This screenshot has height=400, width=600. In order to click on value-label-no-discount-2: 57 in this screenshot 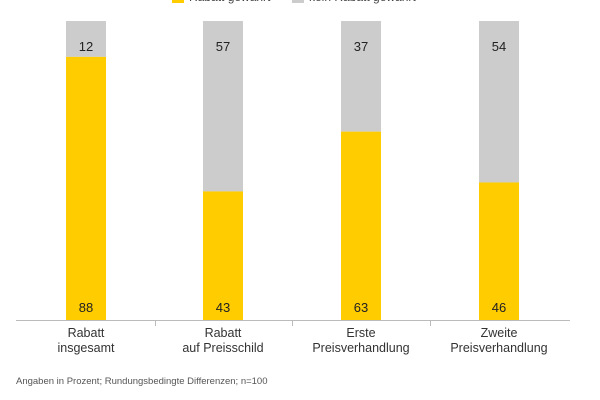, I will do `click(223, 46)`.